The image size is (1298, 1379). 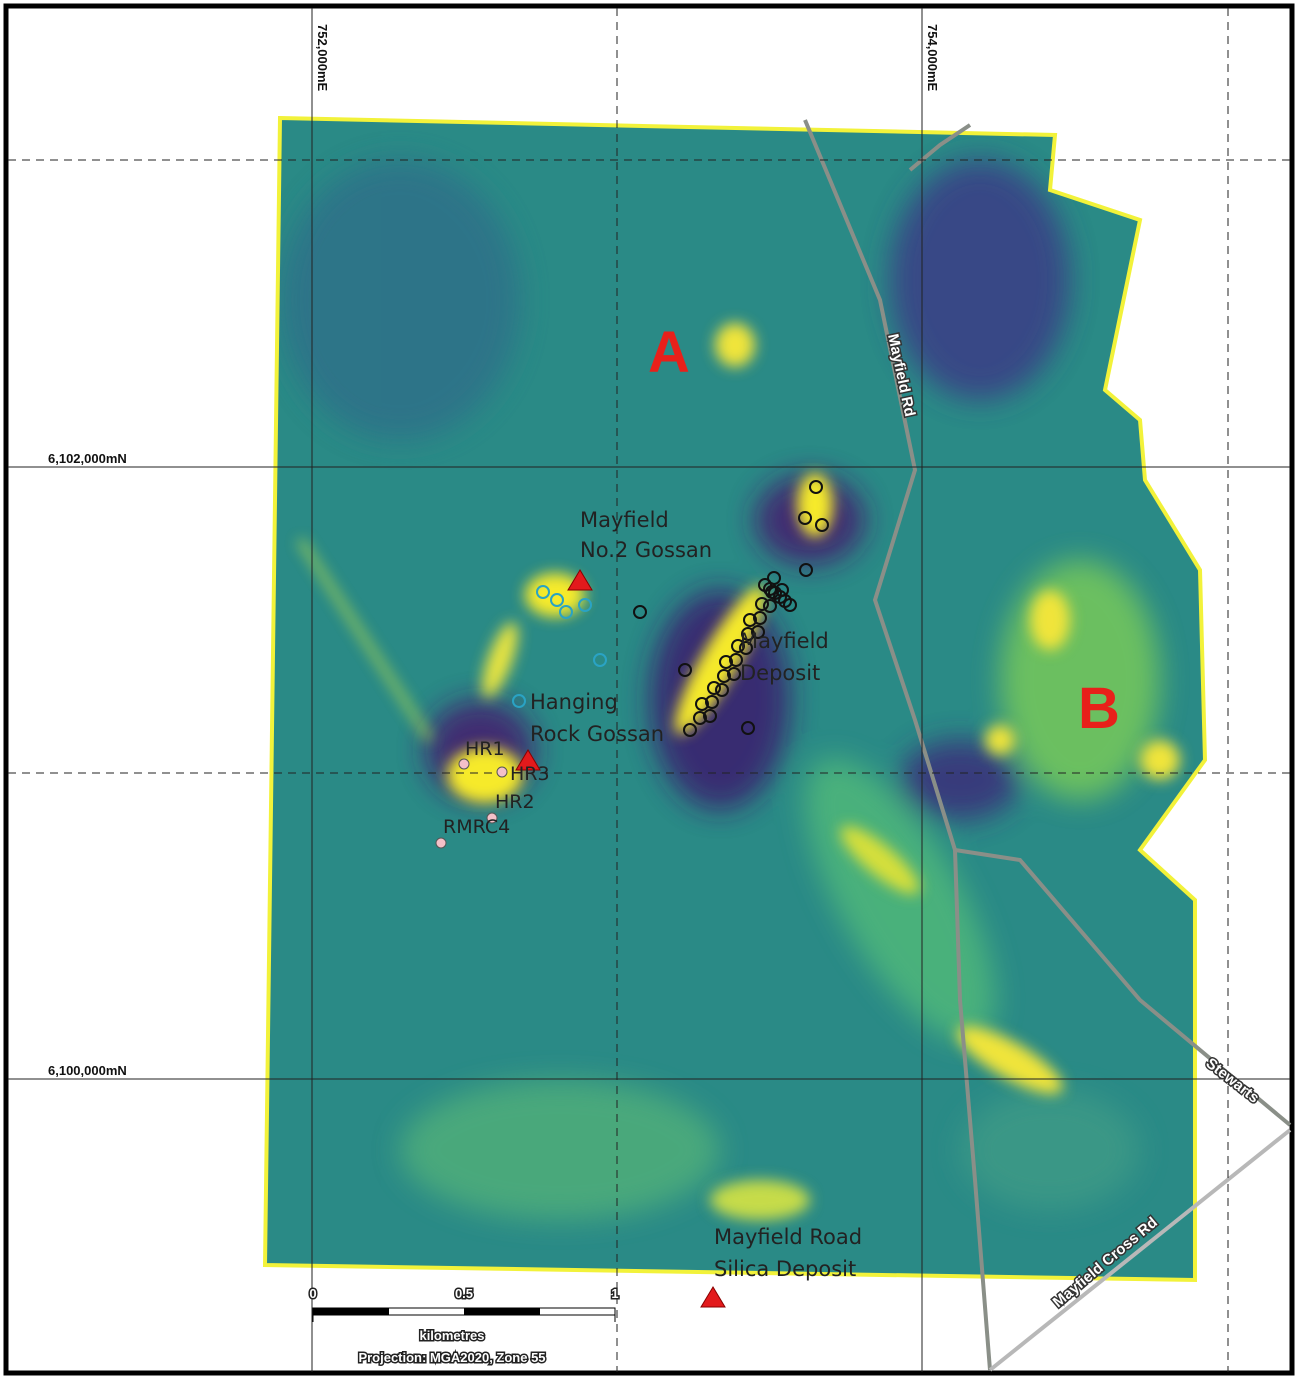 What do you see at coordinates (476, 827) in the screenshot?
I see `hole-label: RMRC4` at bounding box center [476, 827].